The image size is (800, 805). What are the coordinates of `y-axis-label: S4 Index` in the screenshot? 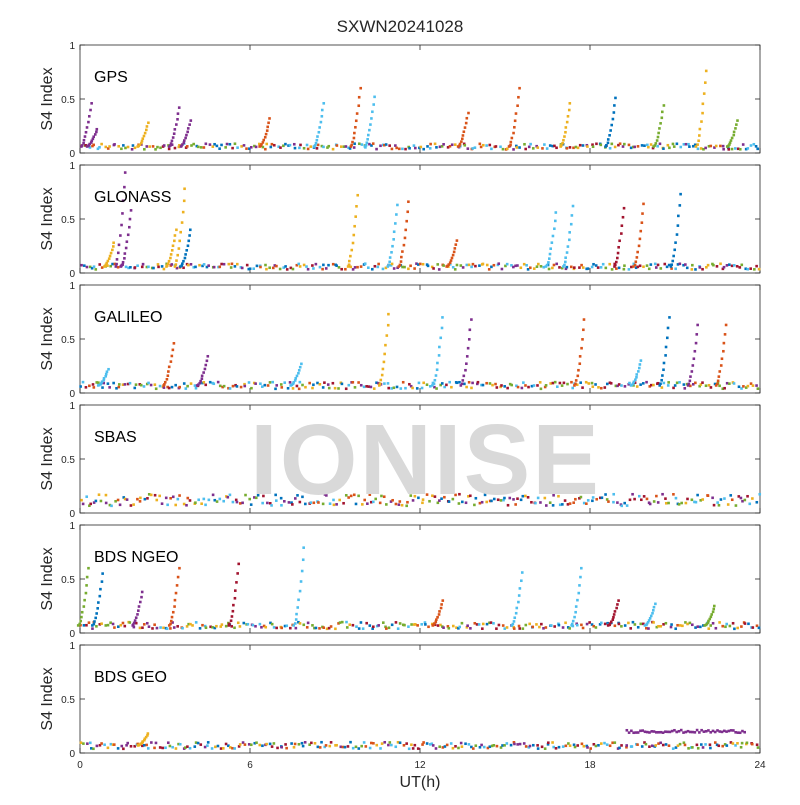 It's located at (47, 338).